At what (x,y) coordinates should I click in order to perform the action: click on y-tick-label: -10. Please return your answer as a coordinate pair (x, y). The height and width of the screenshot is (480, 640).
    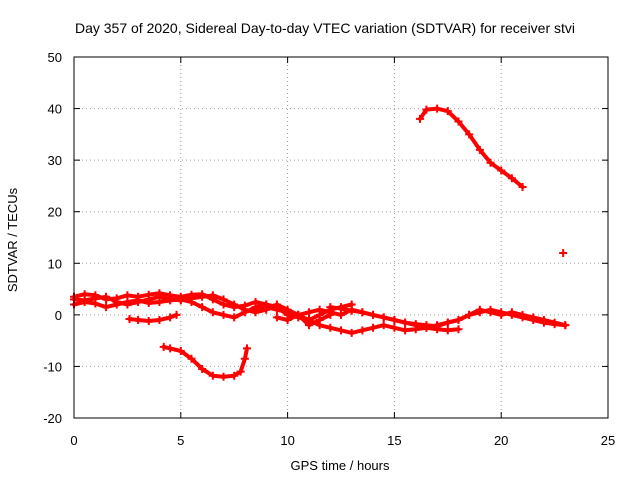
    Looking at the image, I should click on (52, 366).